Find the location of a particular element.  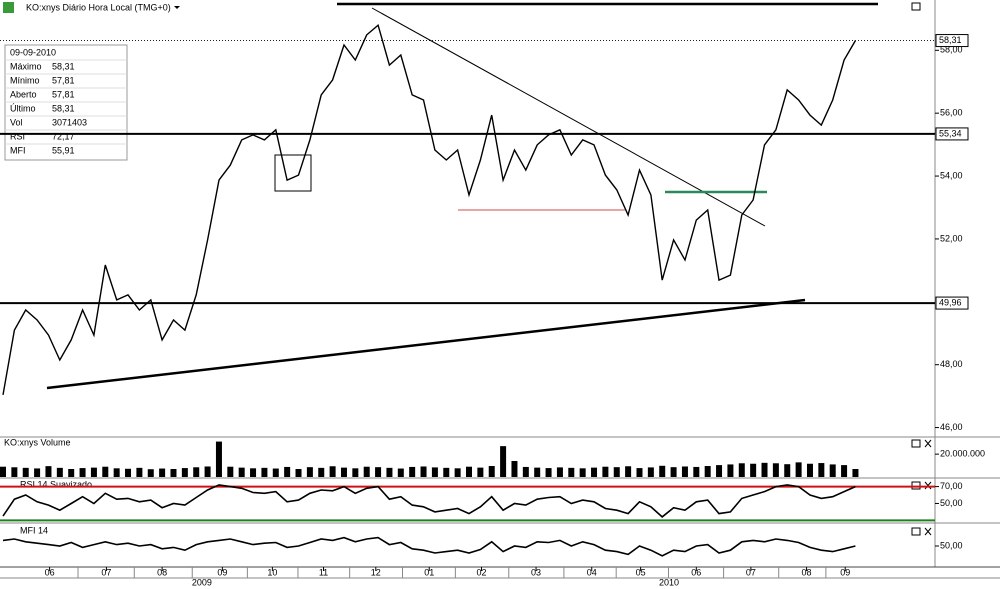

info-value: 58,31 is located at coordinates (63, 108).